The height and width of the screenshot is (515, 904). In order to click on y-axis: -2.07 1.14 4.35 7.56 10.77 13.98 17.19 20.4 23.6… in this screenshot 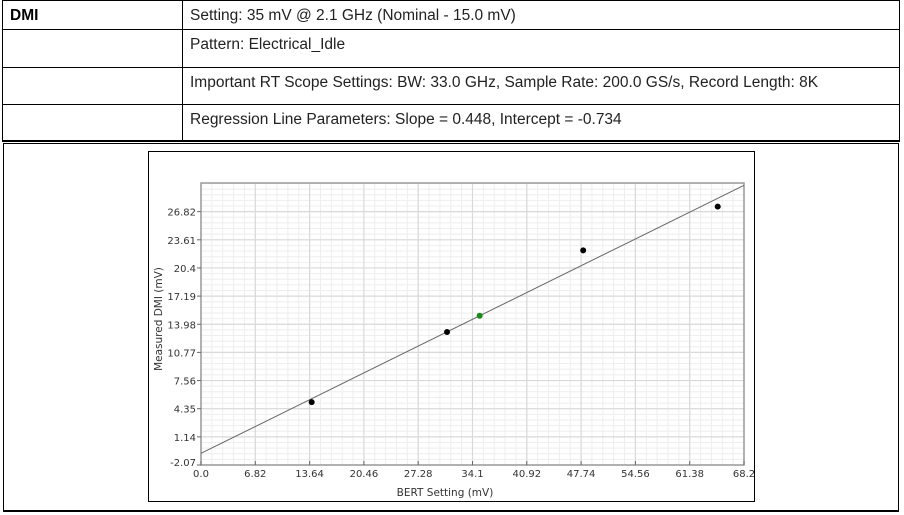, I will do `click(184, 338)`.